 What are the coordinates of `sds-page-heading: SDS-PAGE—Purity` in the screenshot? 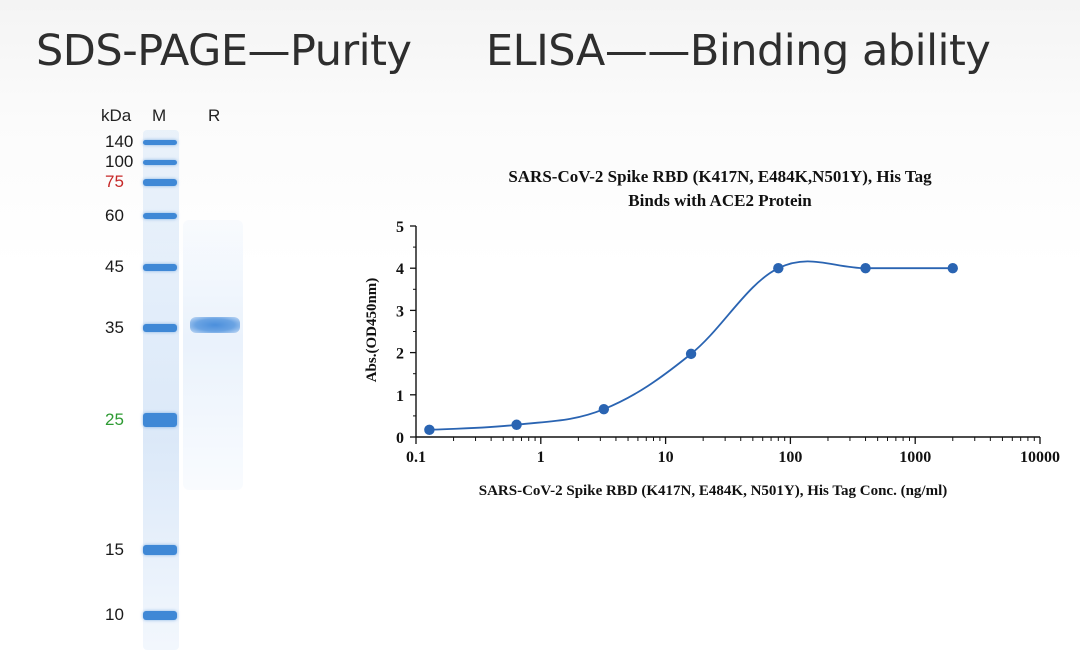 It's located at (224, 51).